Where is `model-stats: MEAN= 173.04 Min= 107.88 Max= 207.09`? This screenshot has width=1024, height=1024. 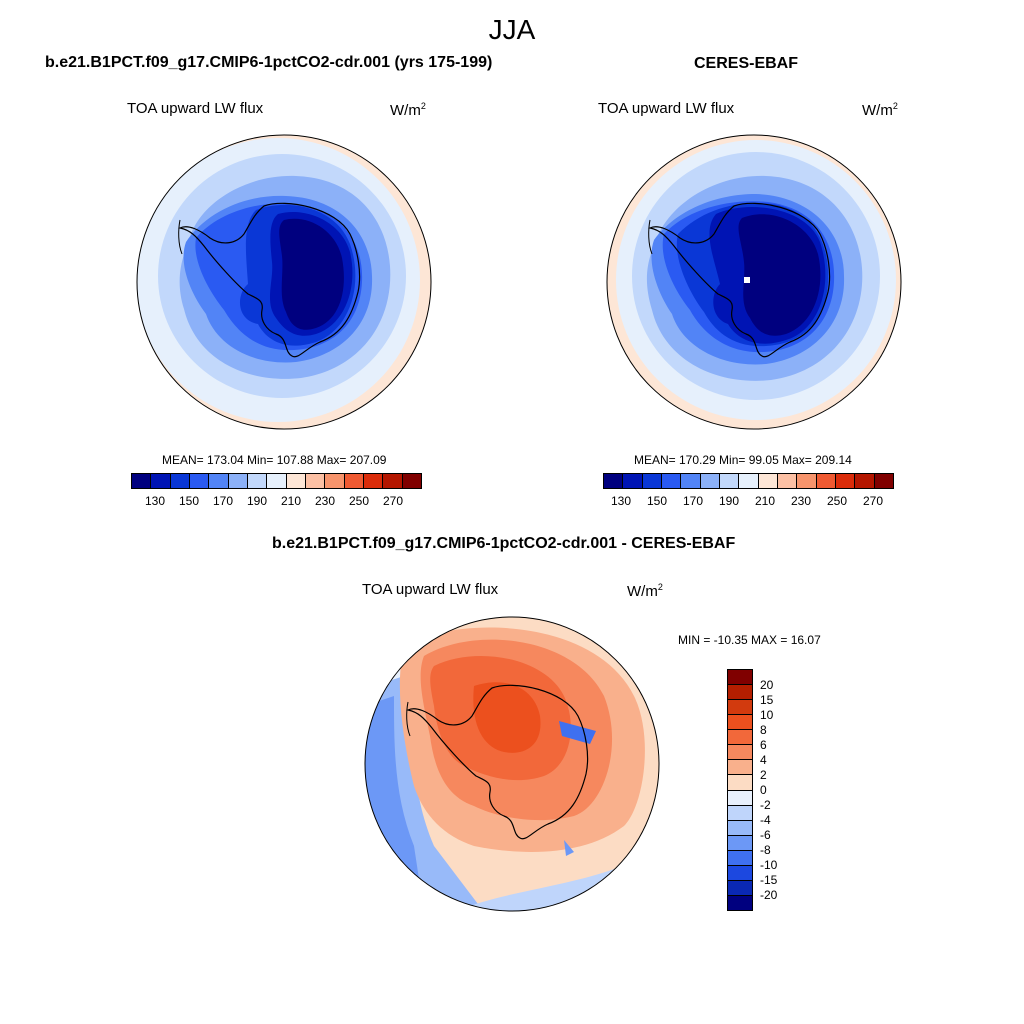
model-stats: MEAN= 173.04 Min= 107.88 Max= 207.09 is located at coordinates (274, 460).